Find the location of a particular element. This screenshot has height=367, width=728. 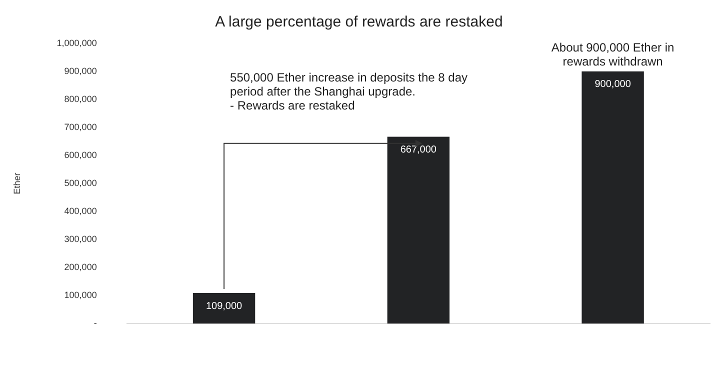

y-tick-label: 600,000 is located at coordinates (80, 155).